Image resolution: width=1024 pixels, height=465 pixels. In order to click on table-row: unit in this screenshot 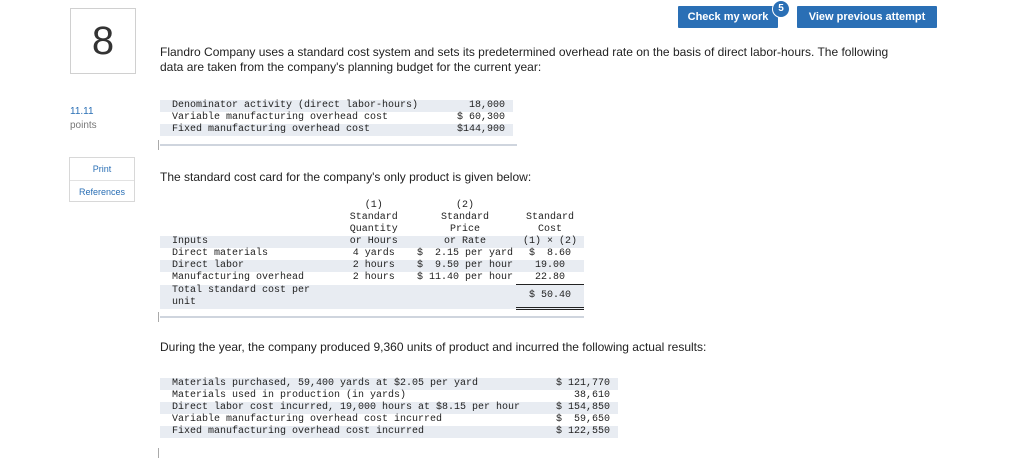, I will do `click(372, 302)`.